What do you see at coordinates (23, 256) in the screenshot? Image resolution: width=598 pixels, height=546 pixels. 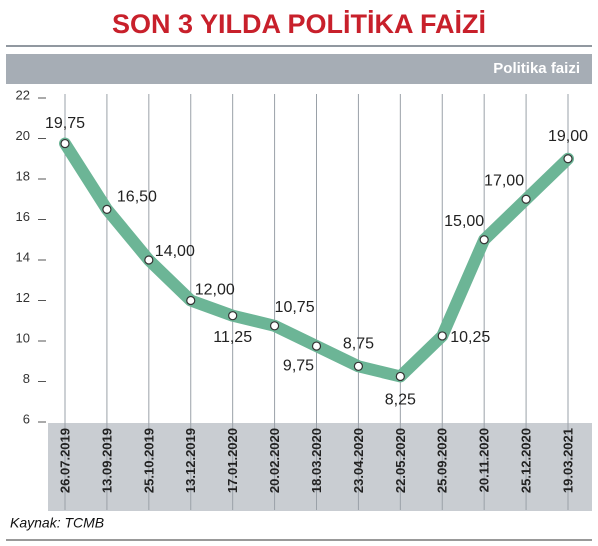 I see `y-tick-label: 14` at bounding box center [23, 256].